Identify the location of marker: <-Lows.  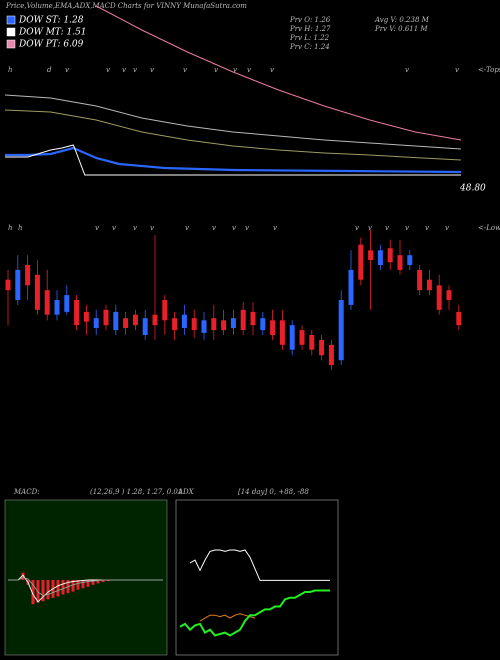
(489, 228).